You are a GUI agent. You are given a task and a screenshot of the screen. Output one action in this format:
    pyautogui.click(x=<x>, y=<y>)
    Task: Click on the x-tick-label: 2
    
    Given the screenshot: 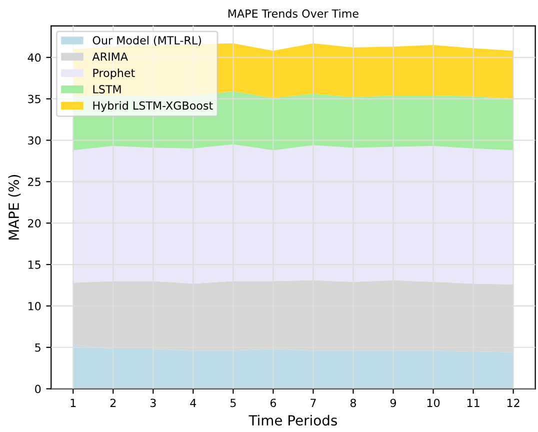 What is the action you would take?
    pyautogui.click(x=113, y=402)
    